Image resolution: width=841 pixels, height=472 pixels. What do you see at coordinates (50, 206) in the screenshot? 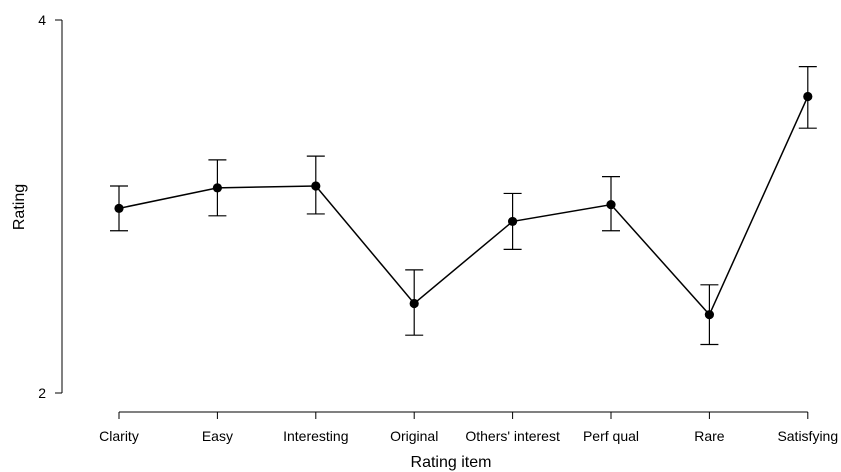
I see `y-axis: 24` at bounding box center [50, 206].